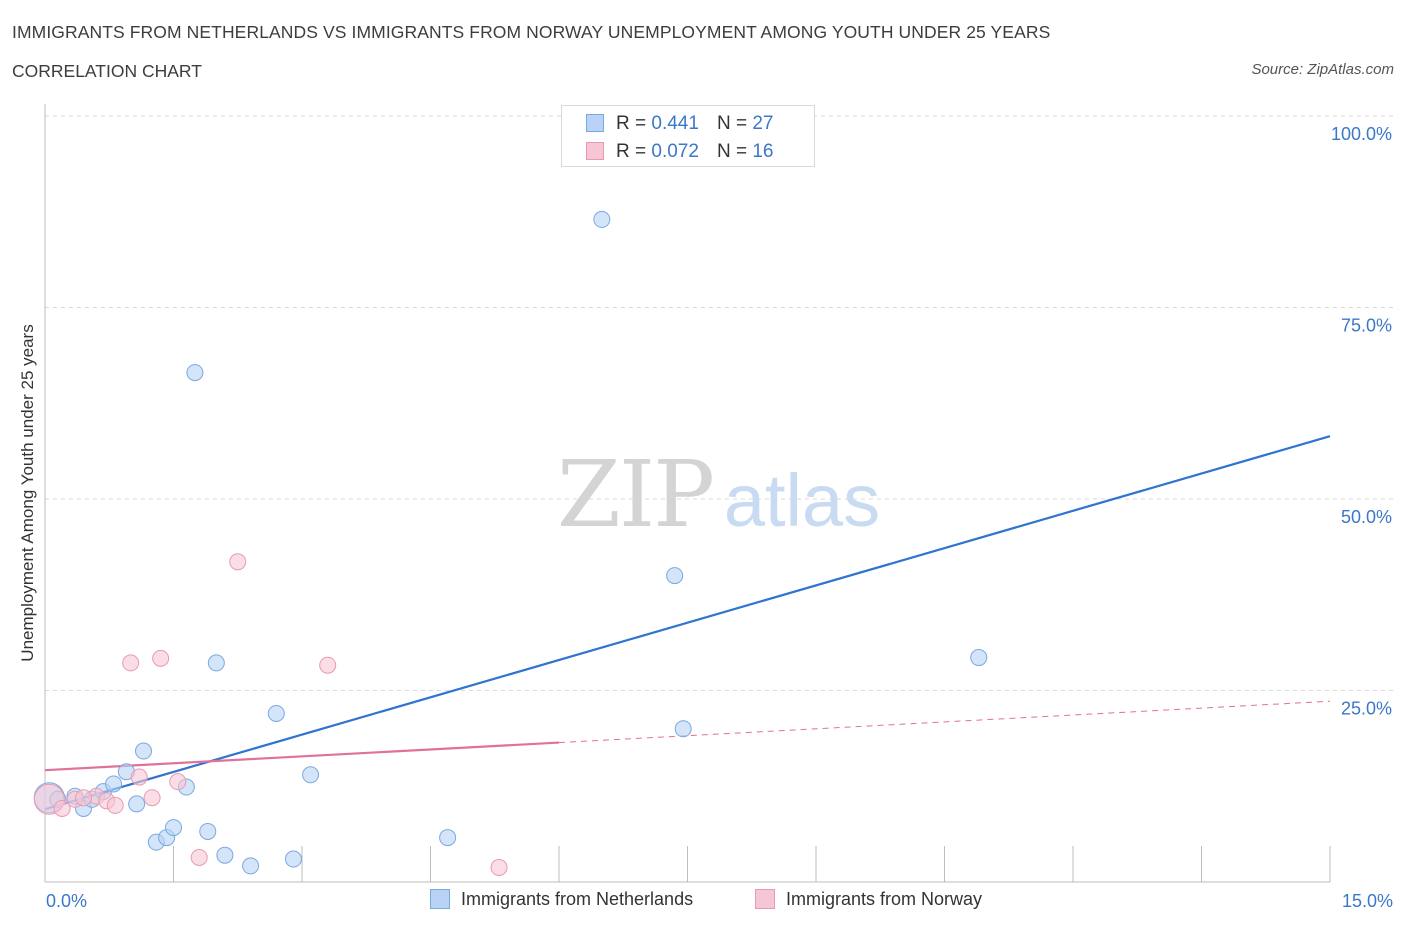 Image resolution: width=1406 pixels, height=930 pixels. Describe the element at coordinates (440, 899) in the screenshot. I see `series-swatch-netherlands` at that location.